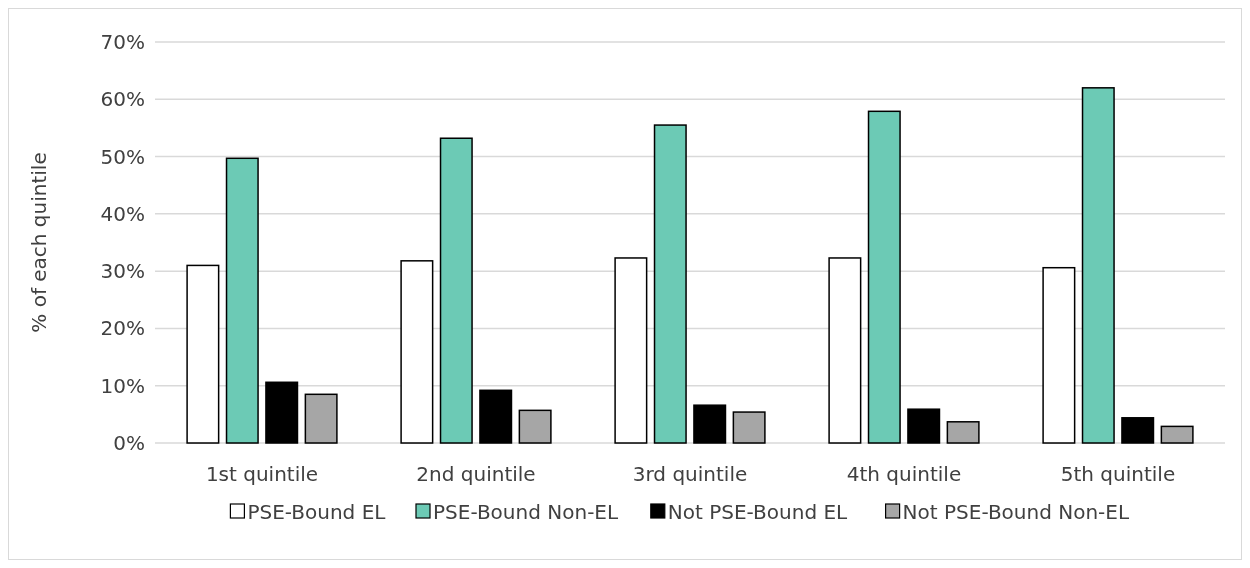  Describe the element at coordinates (122, 213) in the screenshot. I see `y-tick-label: 40%` at that location.